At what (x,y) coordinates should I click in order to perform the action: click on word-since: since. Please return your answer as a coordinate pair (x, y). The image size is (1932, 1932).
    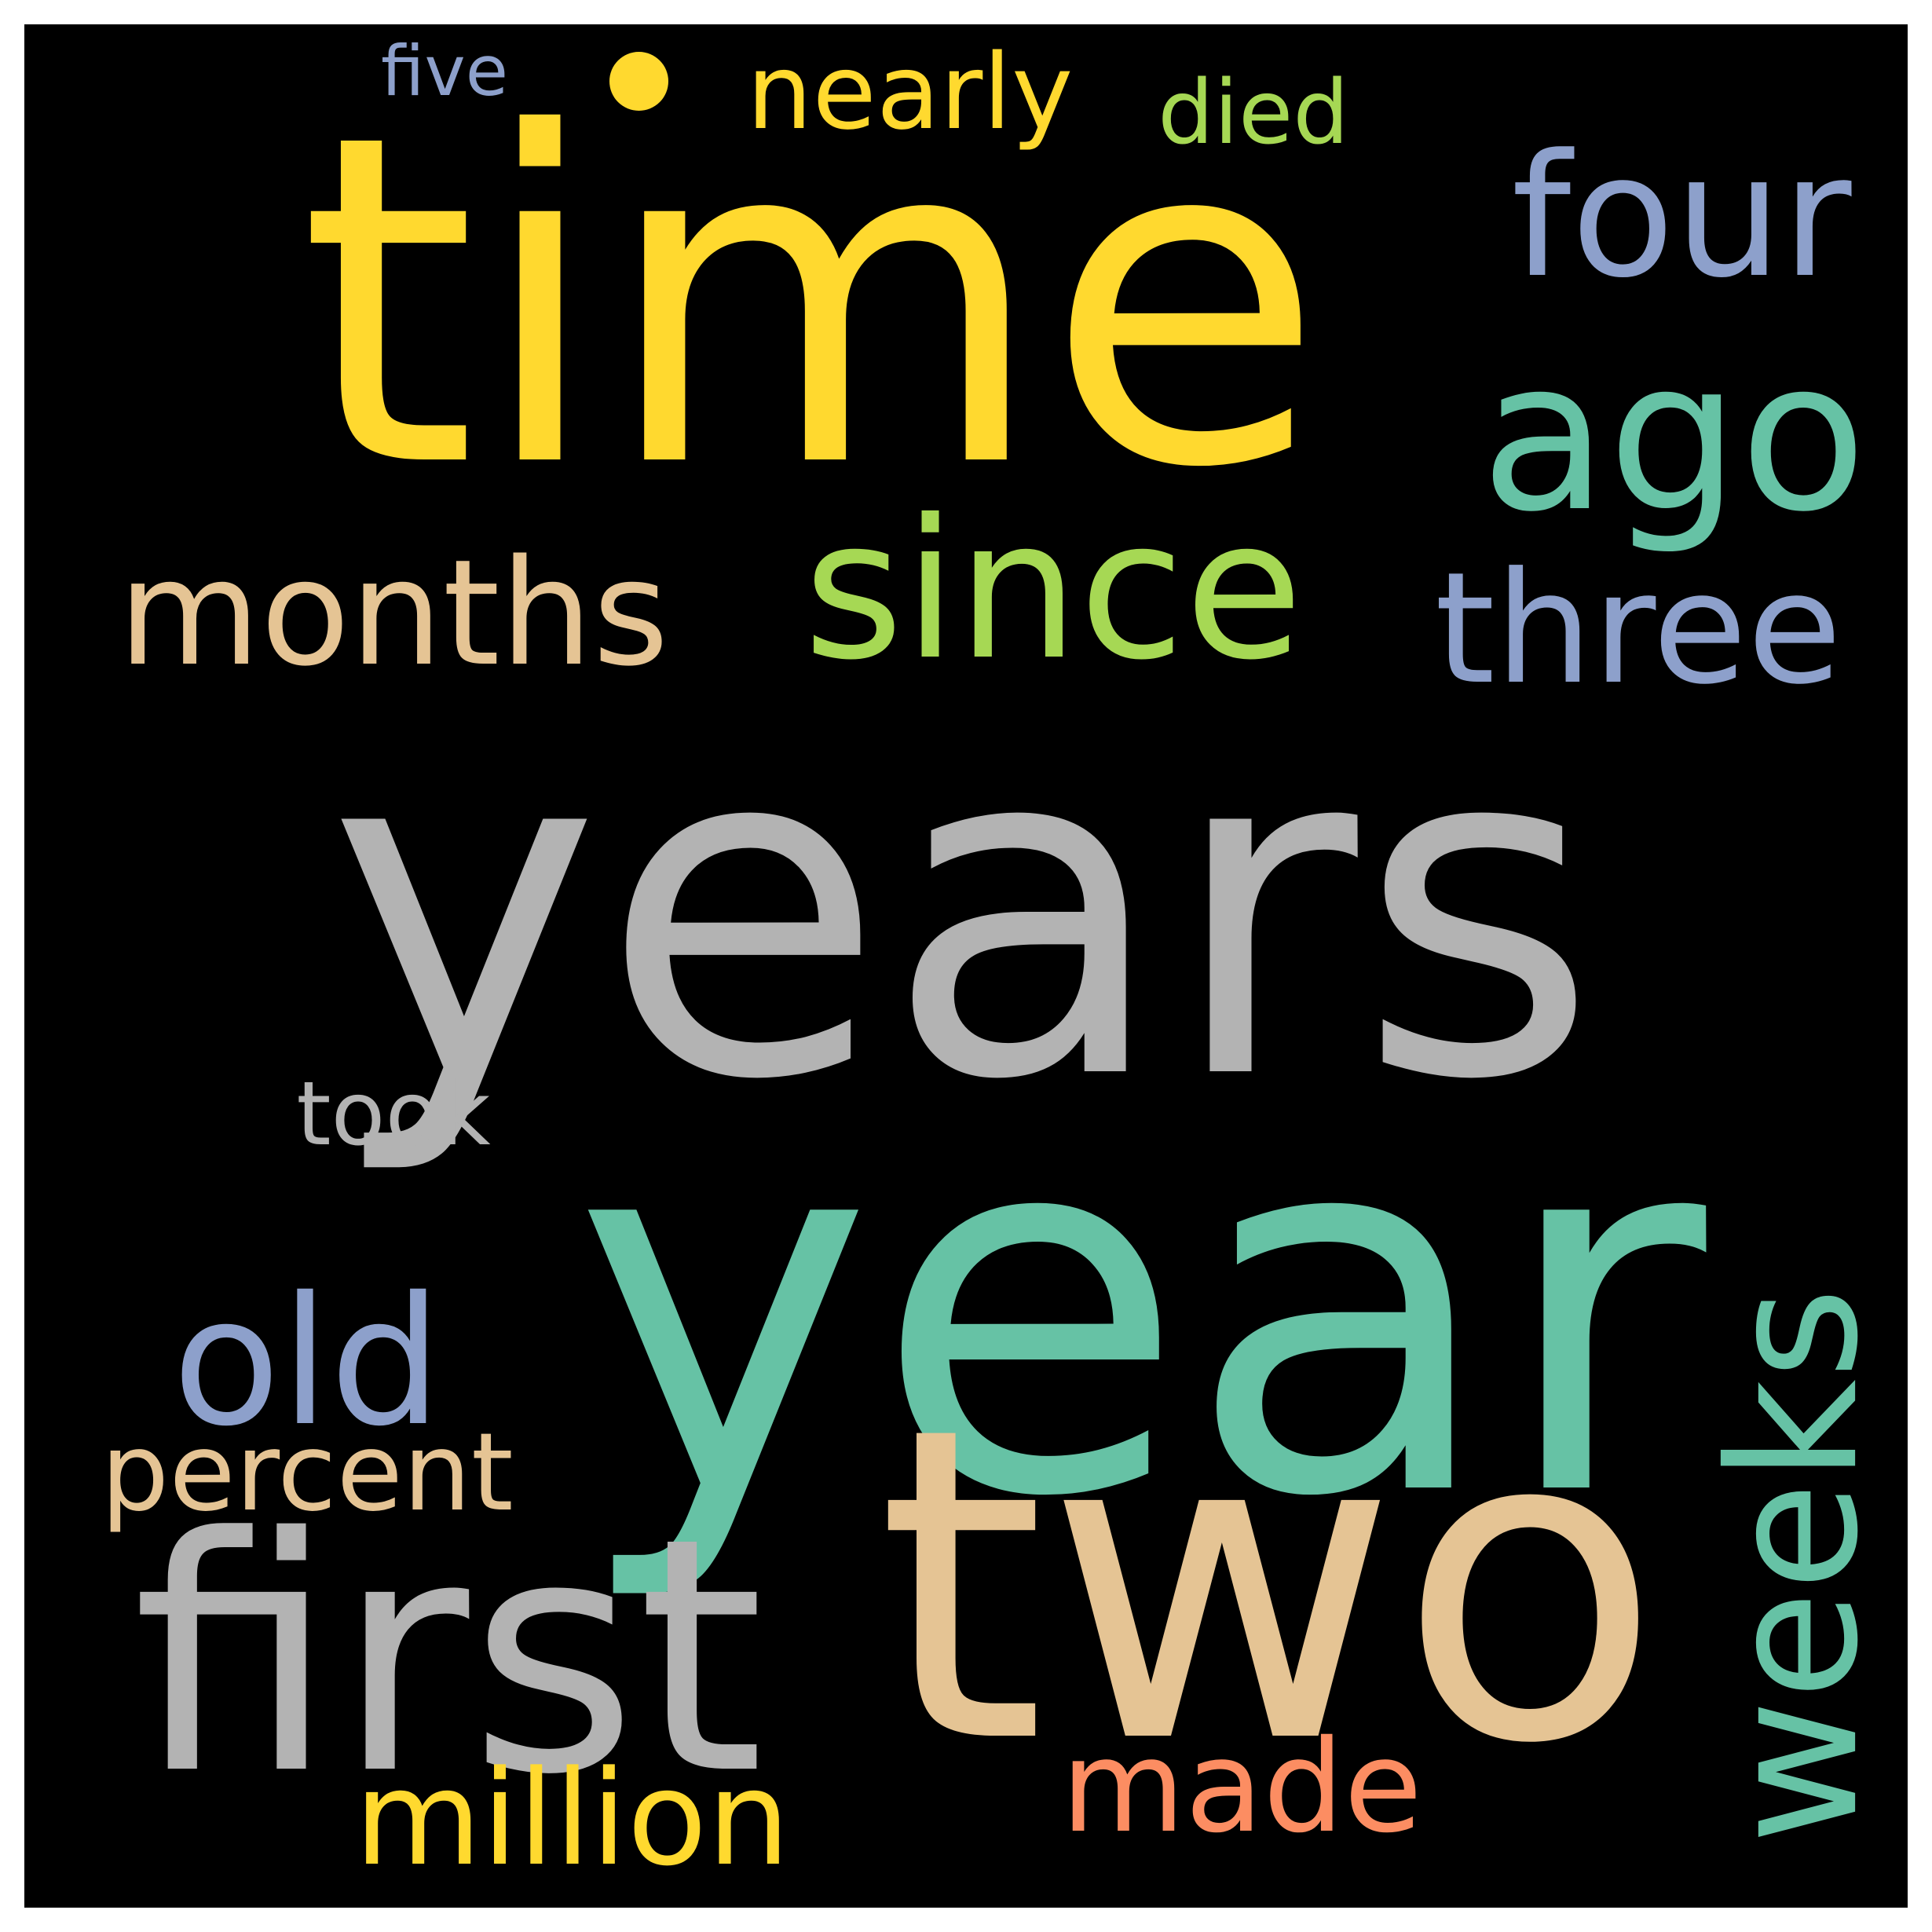
    Looking at the image, I should click on (1054, 590).